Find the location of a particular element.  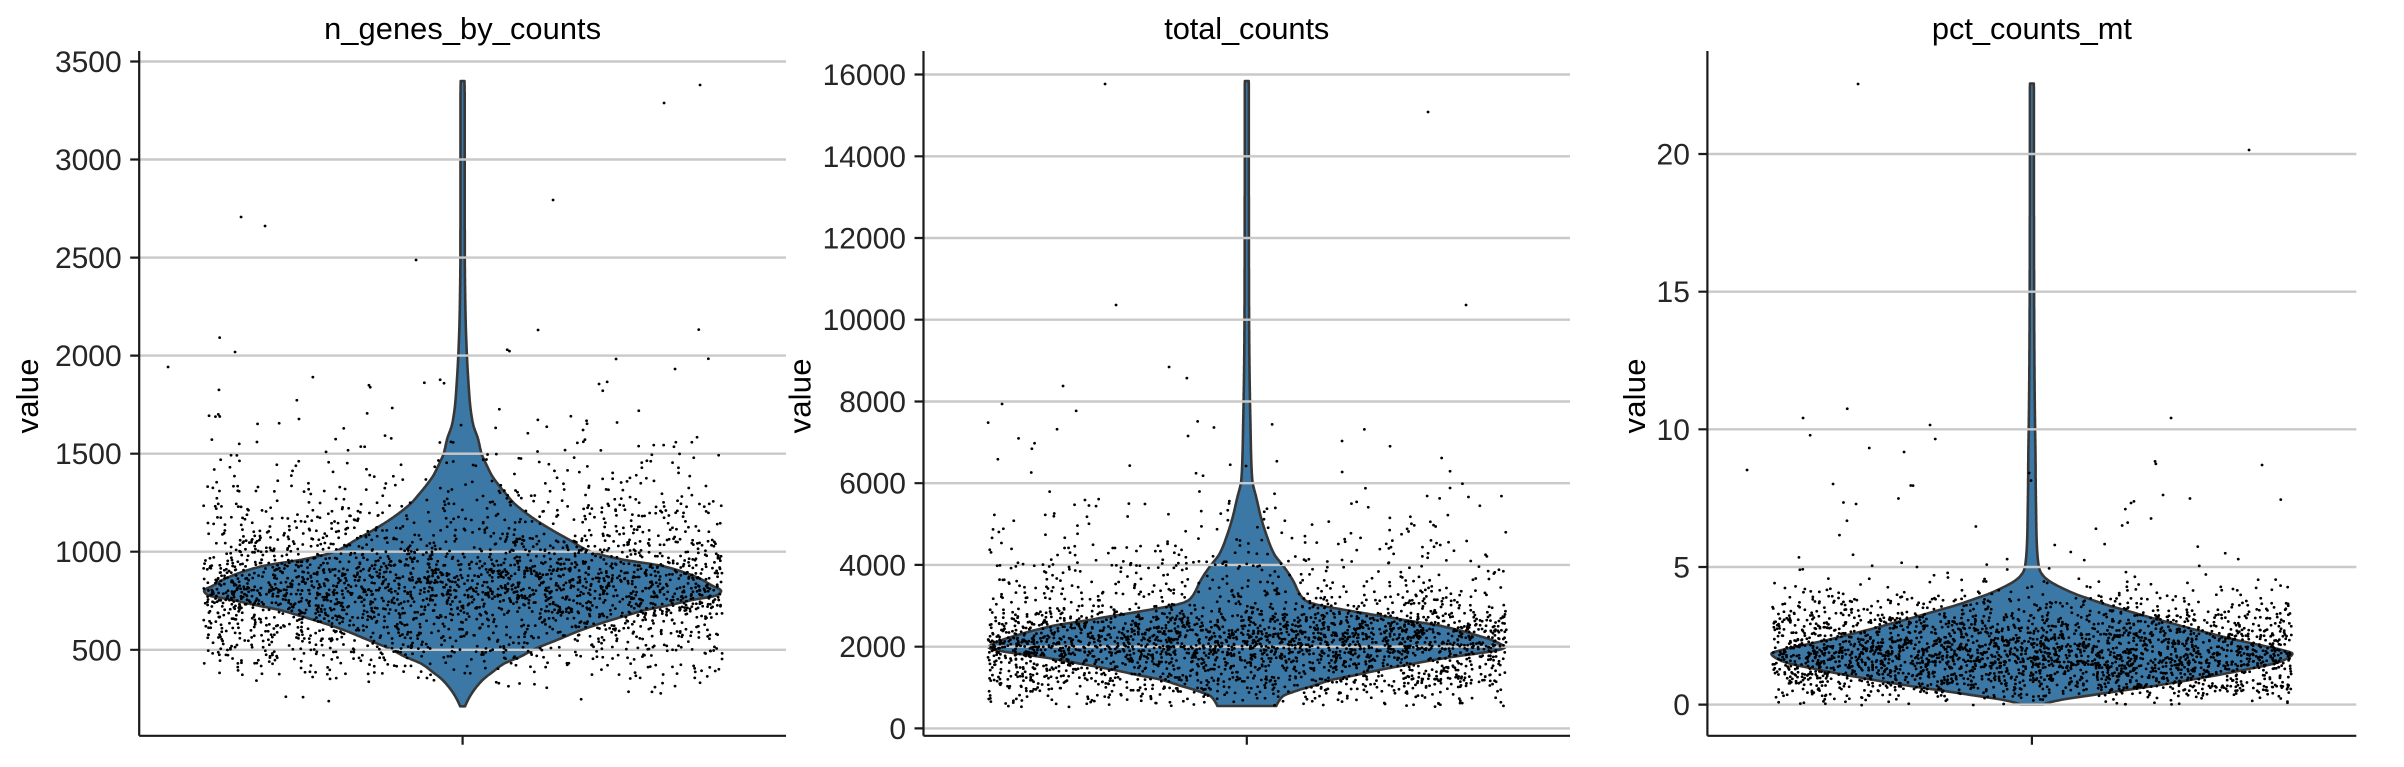

svg-text: 10000 is located at coordinates (864, 320).